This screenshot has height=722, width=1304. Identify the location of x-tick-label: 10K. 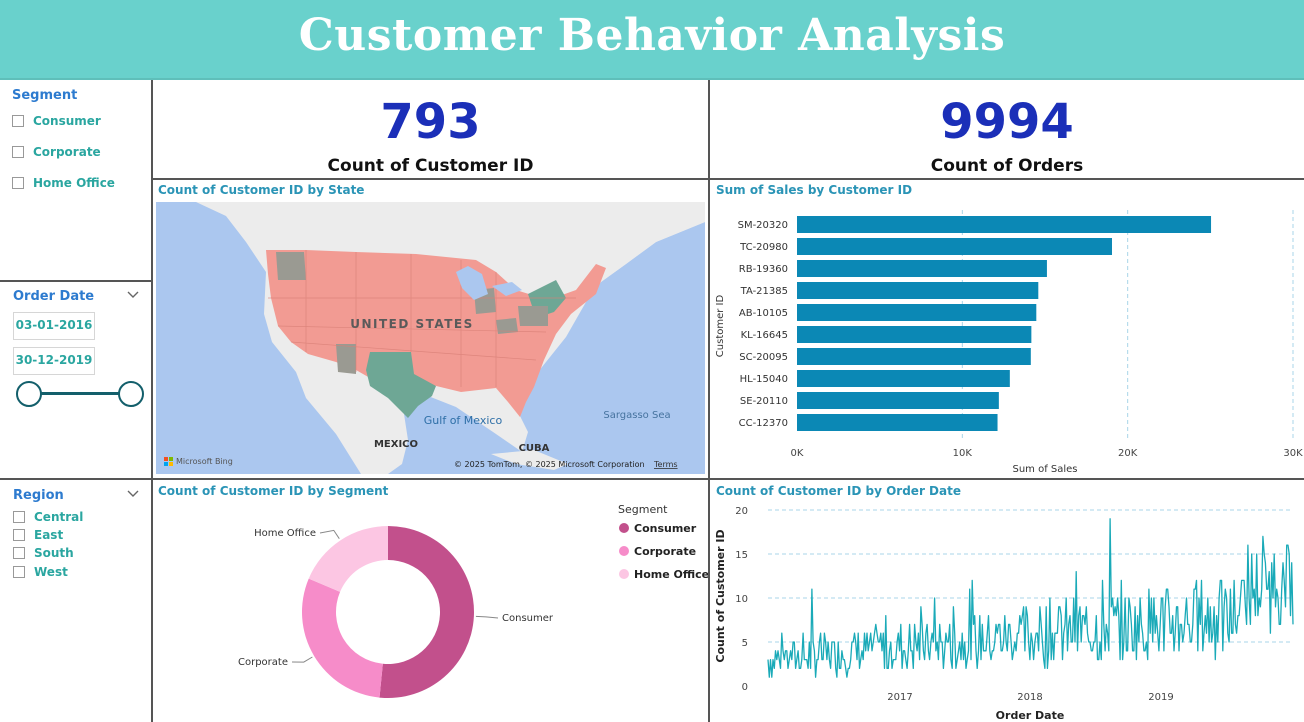
(963, 453).